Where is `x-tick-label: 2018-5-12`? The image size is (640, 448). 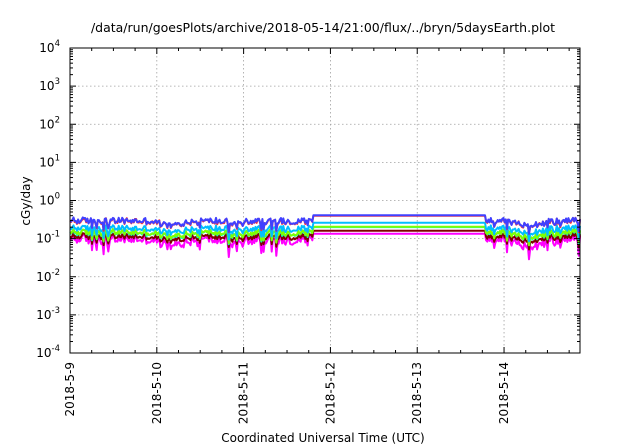
x-tick-label: 2018-5-12 is located at coordinates (330, 393).